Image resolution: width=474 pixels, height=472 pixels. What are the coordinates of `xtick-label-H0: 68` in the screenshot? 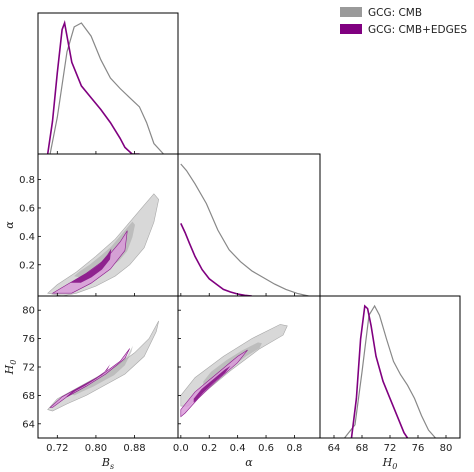 It's located at (362, 448).